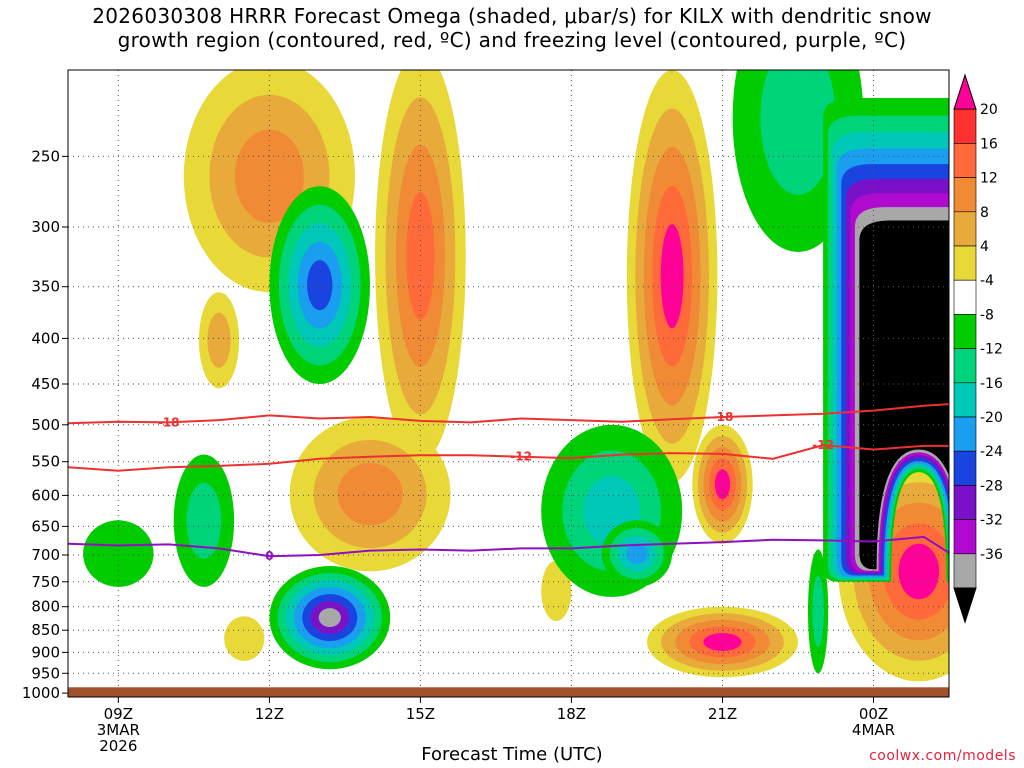  What do you see at coordinates (45, 555) in the screenshot?
I see `y-tick-label-700: 700` at bounding box center [45, 555].